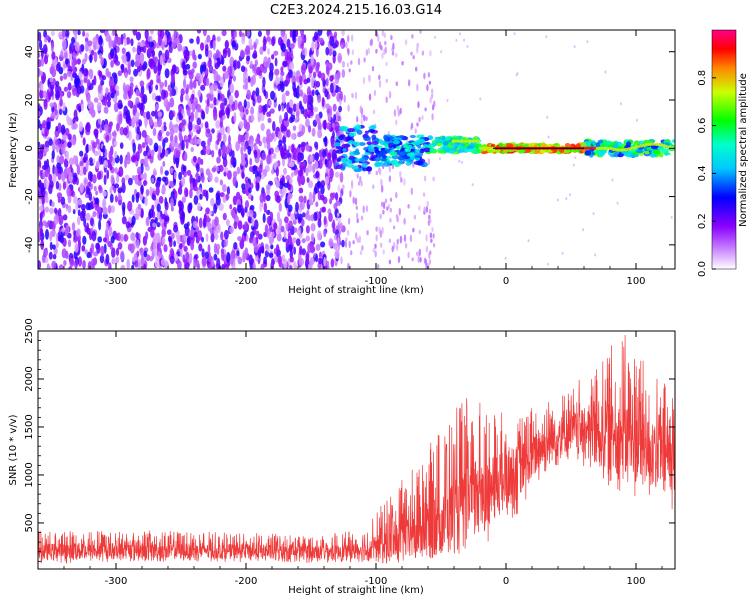 This screenshot has height=600, width=750. Describe the element at coordinates (29, 378) in the screenshot. I see `snr-y-tick-label-3: 2000` at that location.